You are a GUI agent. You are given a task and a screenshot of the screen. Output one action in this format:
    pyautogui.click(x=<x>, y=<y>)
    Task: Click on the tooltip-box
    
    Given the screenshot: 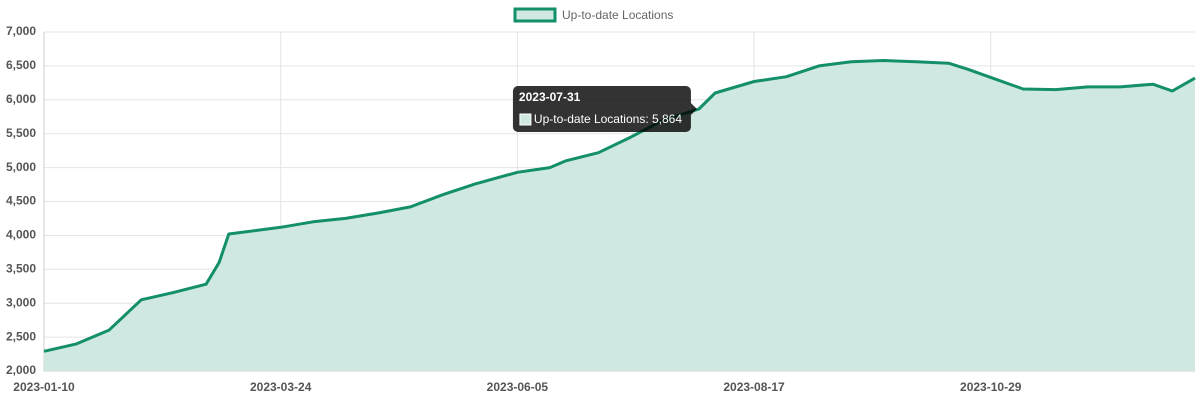 What is the action you would take?
    pyautogui.click(x=601, y=109)
    